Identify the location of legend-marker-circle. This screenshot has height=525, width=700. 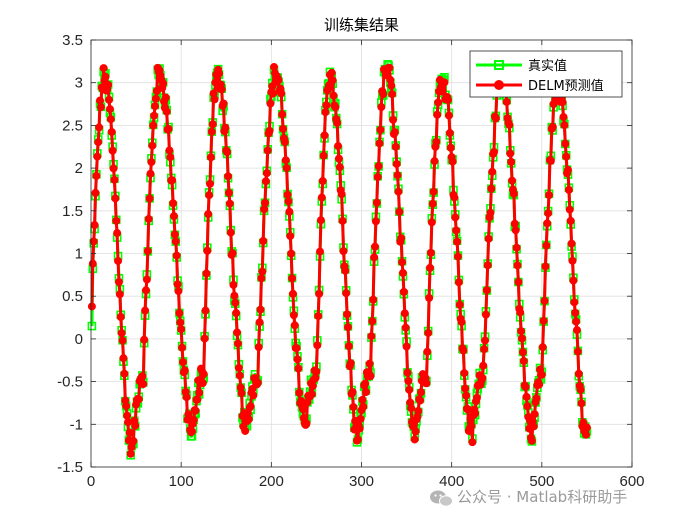
(499, 85).